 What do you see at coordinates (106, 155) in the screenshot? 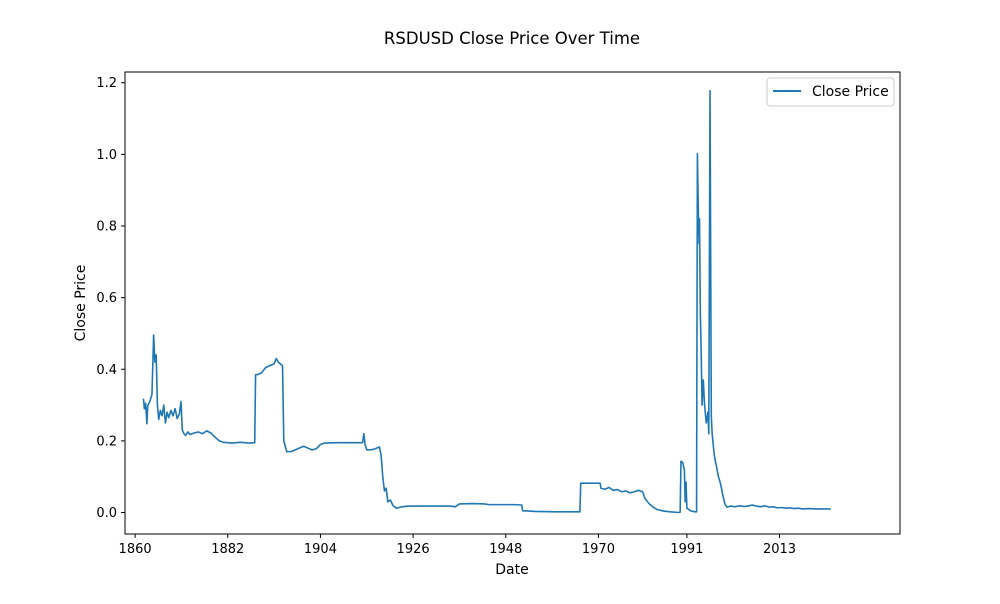
I see `y-tick-label: 1.0` at bounding box center [106, 155].